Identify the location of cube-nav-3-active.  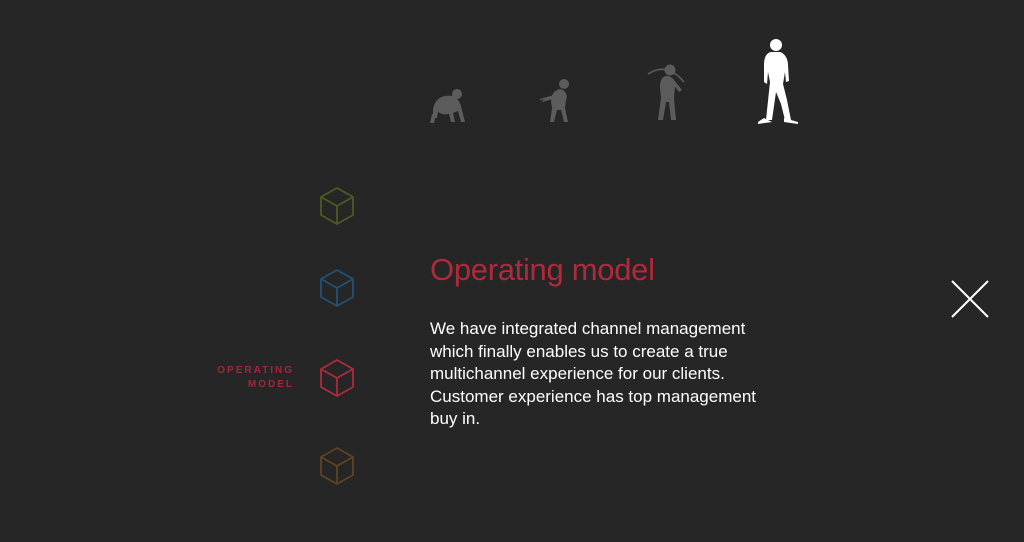
(337, 378).